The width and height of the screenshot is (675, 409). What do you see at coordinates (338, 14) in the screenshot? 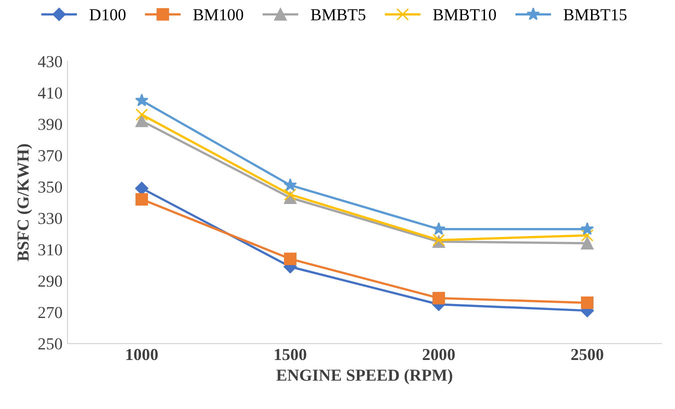
I see `legend-label: BMBT5` at bounding box center [338, 14].